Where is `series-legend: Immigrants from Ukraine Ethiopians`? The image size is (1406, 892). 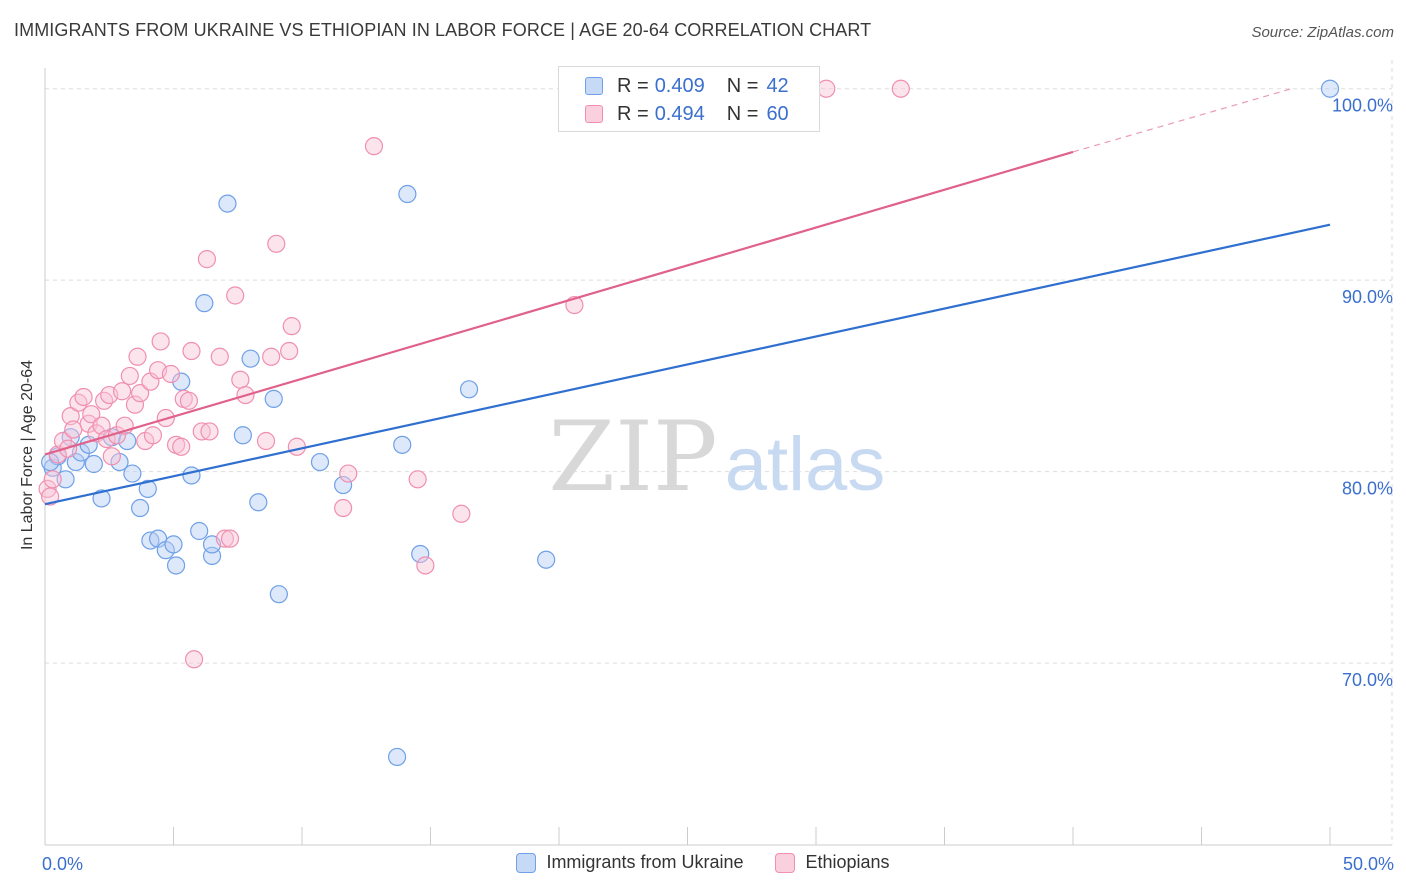
series-legend: Immigrants from Ukraine Ethiopians is located at coordinates (703, 862).